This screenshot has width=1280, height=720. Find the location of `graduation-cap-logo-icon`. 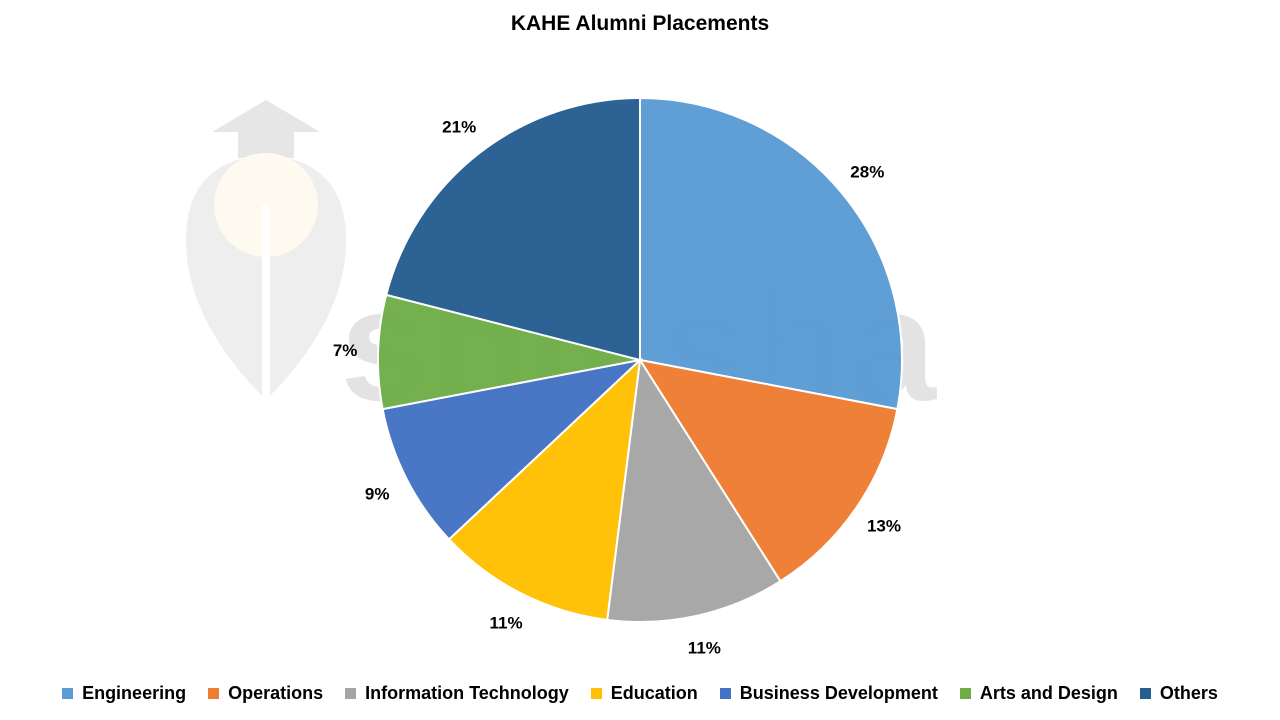

graduation-cap-logo-icon is located at coordinates (266, 250).